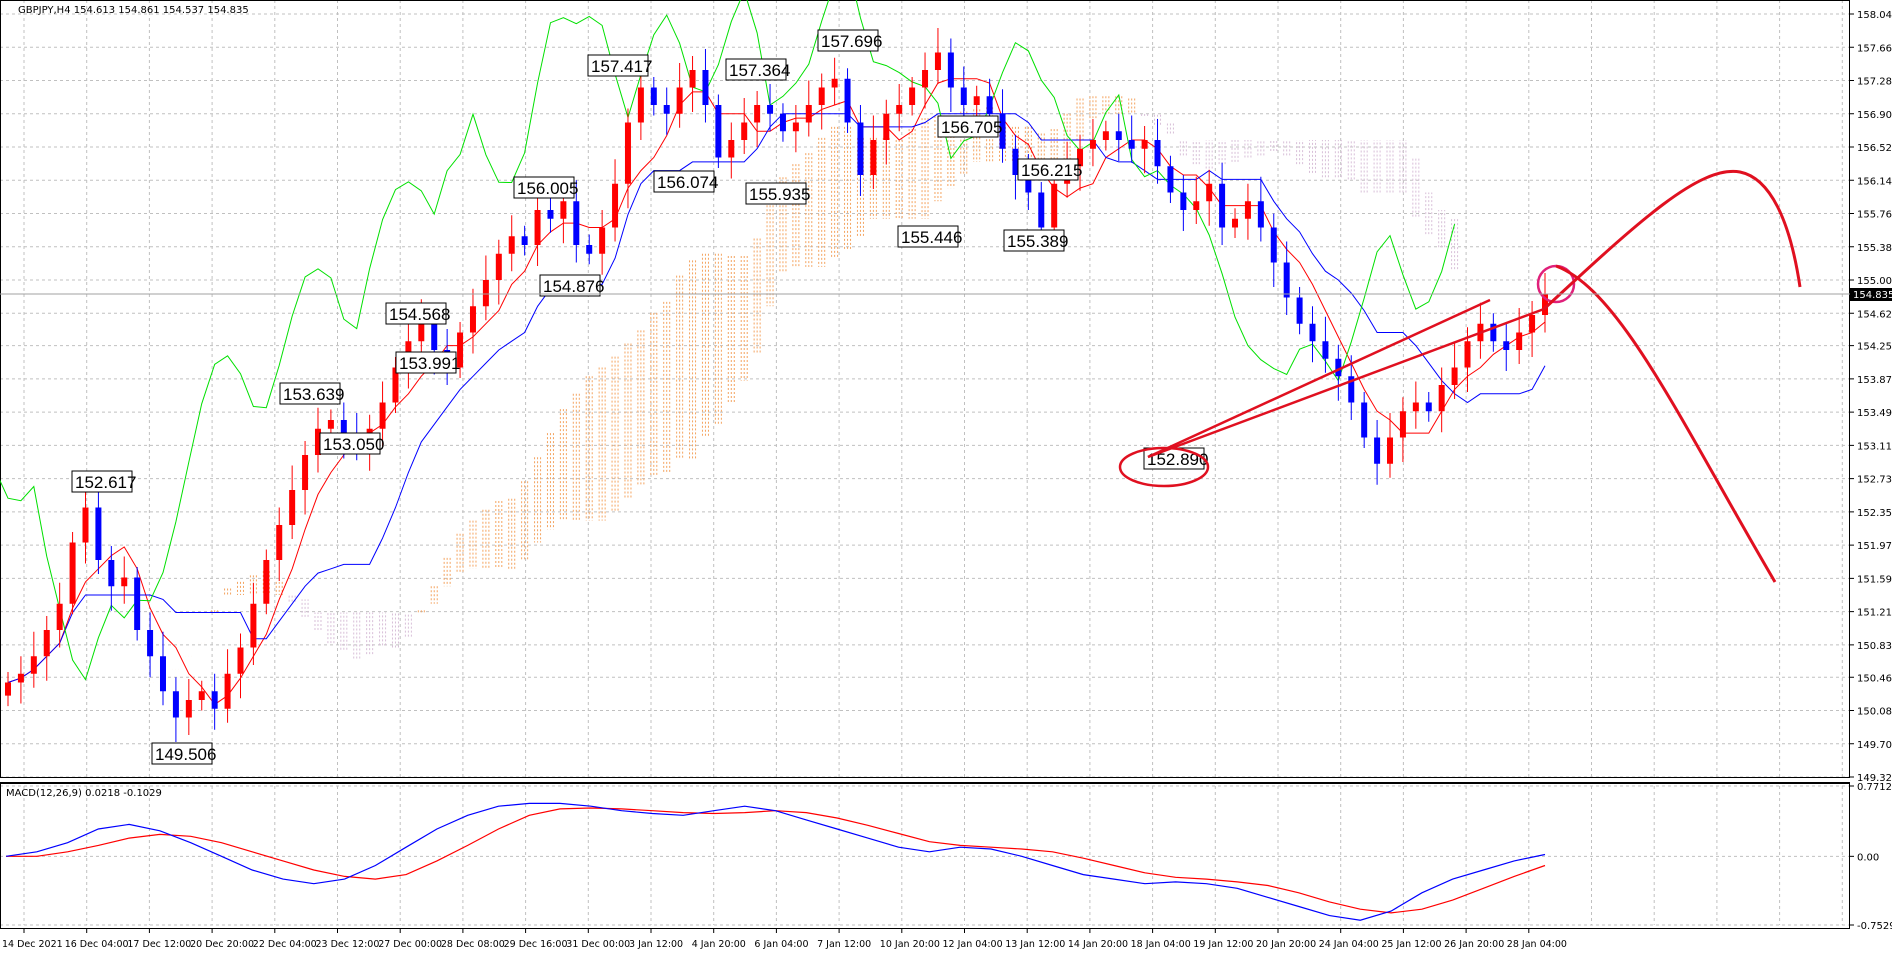 This screenshot has height=954, width=1892. I want to click on y-tick-label: 150.080, so click(1874, 712).